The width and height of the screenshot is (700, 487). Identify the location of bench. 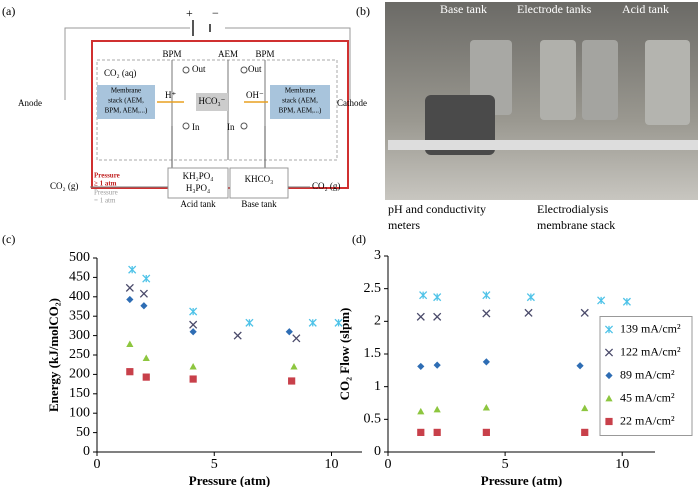
(543, 145).